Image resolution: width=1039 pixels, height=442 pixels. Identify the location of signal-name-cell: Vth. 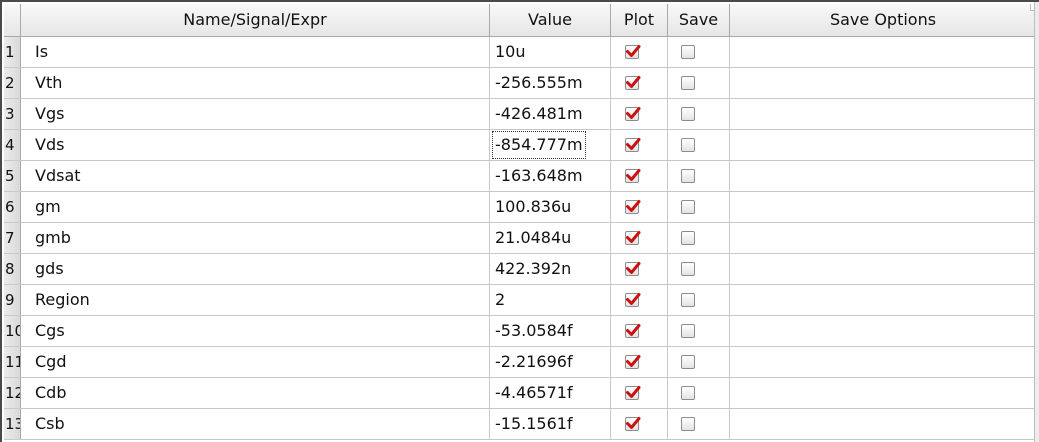
(255, 83).